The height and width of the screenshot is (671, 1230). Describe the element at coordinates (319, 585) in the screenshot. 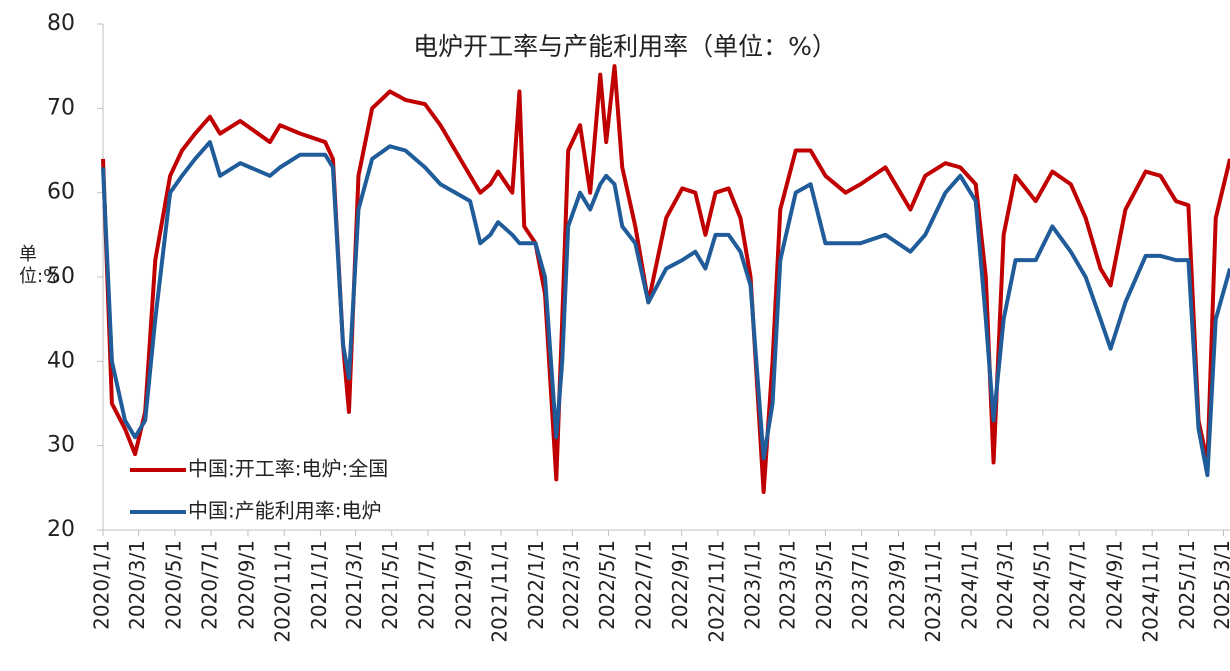

I see `x-tick-label: 2021/1/1` at that location.